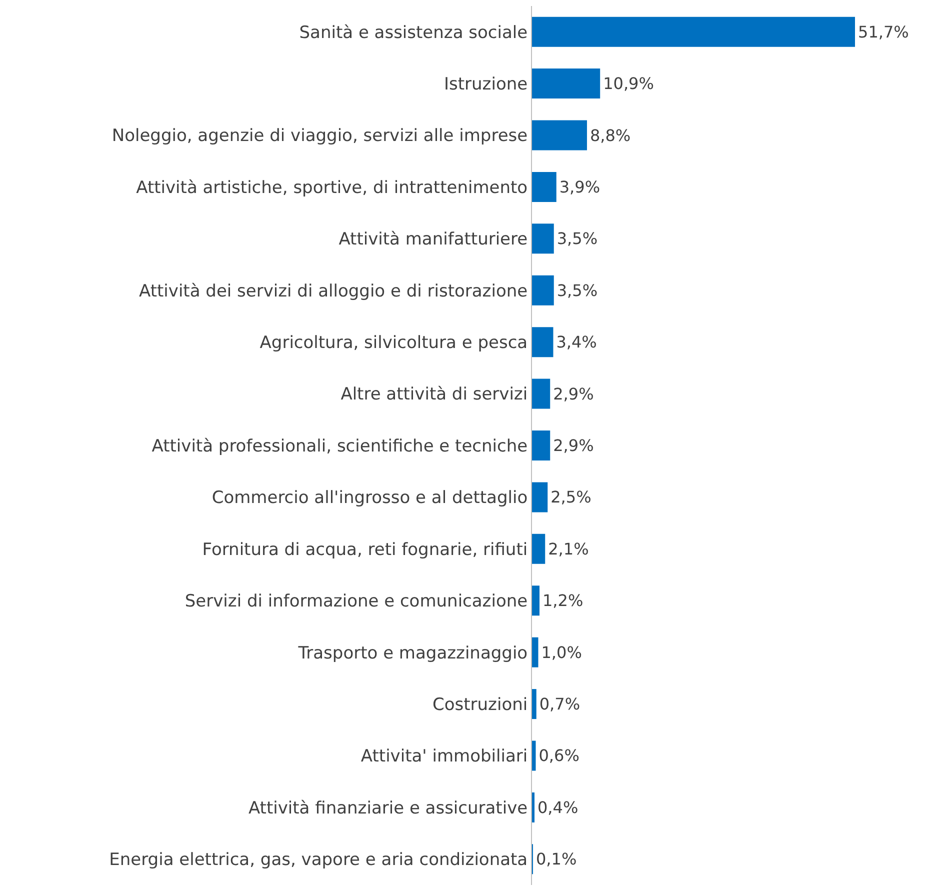 This screenshot has height=889, width=952. What do you see at coordinates (558, 807) in the screenshot?
I see `data-label: 0,4%` at bounding box center [558, 807].